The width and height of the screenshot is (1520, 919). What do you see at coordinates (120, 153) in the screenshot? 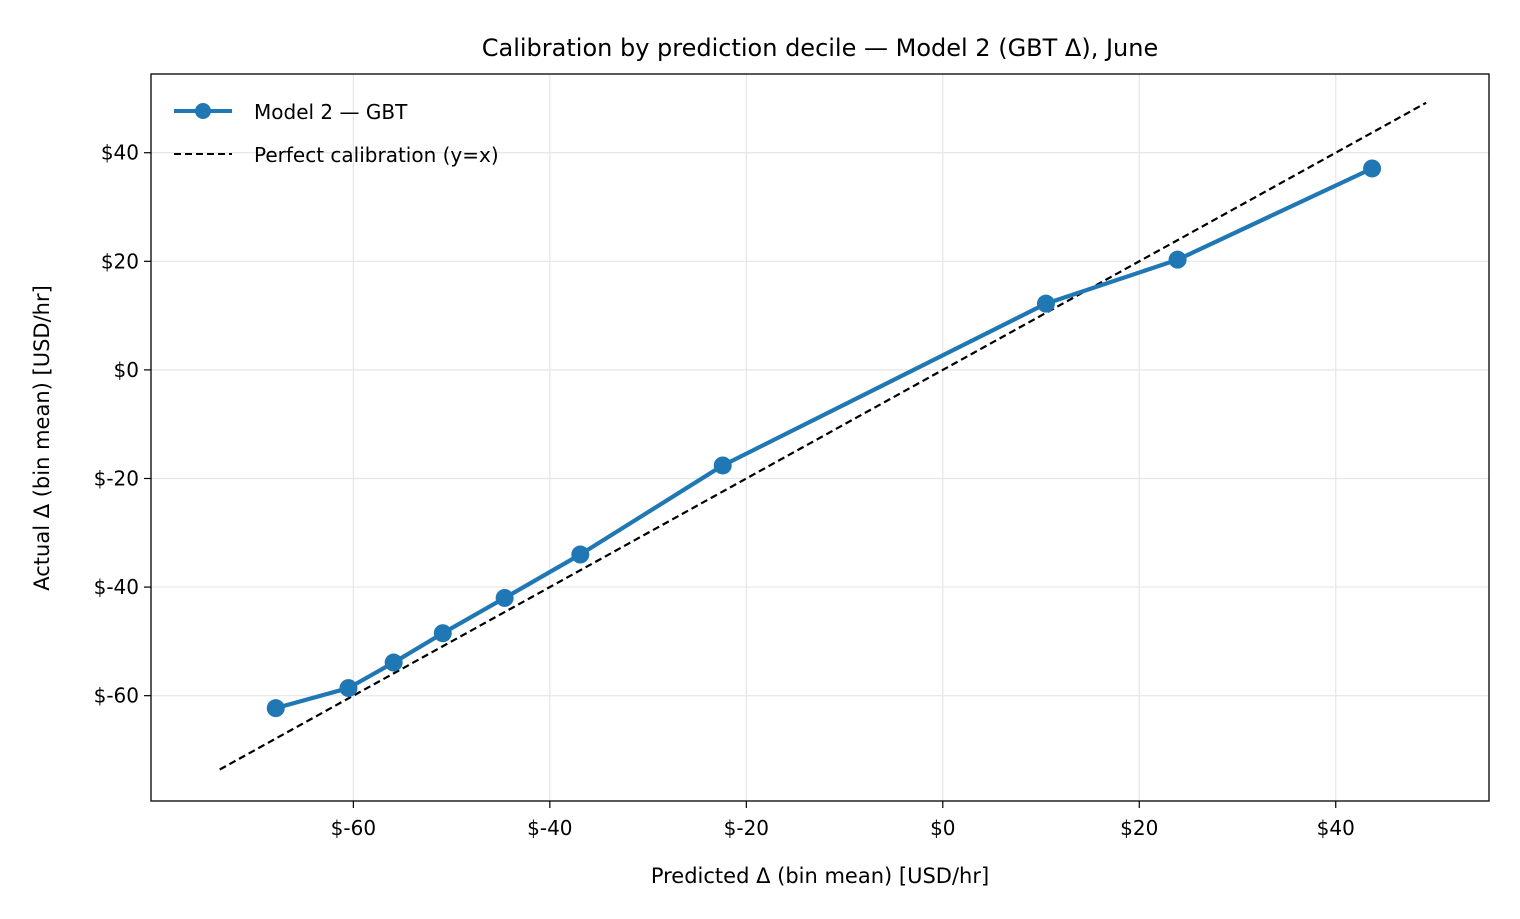
I see `y-tick-label: $40` at bounding box center [120, 153].